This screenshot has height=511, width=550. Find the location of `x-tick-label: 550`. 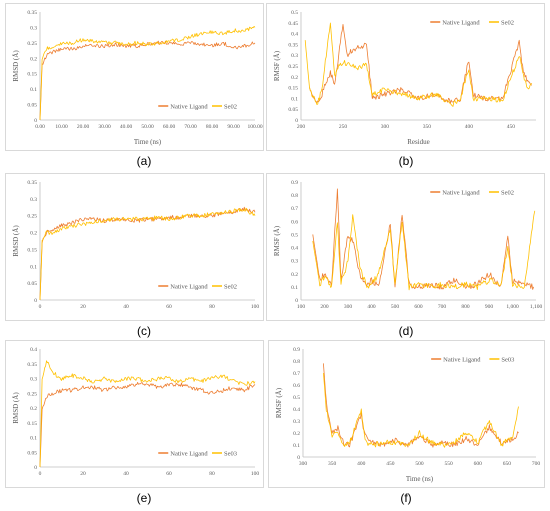

x-tick-label: 550 is located at coordinates (449, 464).